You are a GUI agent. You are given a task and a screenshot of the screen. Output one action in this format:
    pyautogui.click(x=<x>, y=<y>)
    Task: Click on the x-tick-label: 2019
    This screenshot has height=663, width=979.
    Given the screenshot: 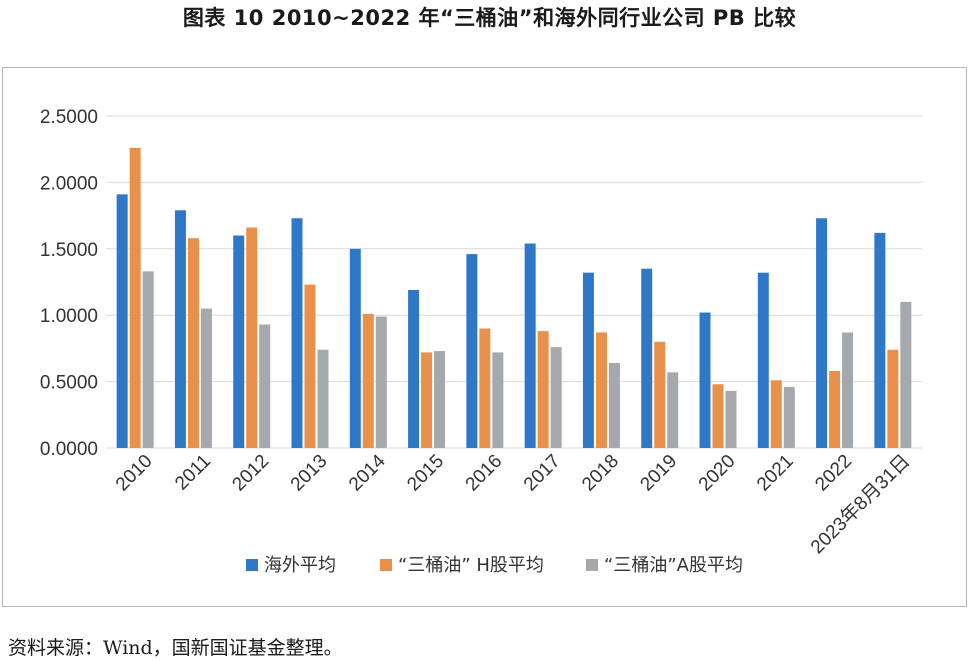 What is the action you would take?
    pyautogui.click(x=659, y=473)
    